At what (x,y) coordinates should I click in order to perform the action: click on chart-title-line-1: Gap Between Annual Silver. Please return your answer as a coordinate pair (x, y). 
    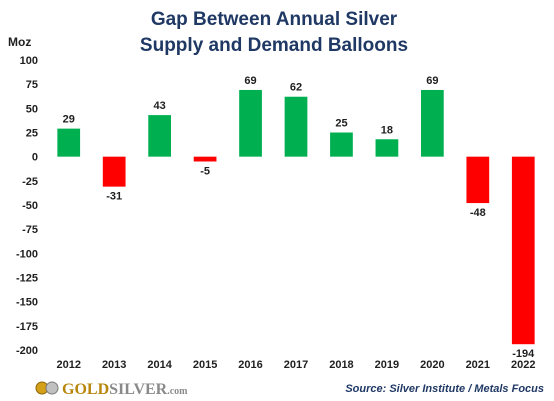
    Looking at the image, I should click on (274, 19).